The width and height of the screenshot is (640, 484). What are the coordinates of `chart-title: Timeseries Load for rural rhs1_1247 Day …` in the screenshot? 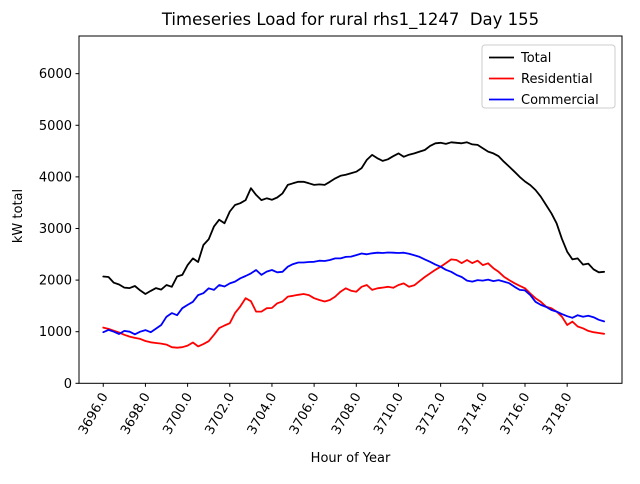 It's located at (350, 20).